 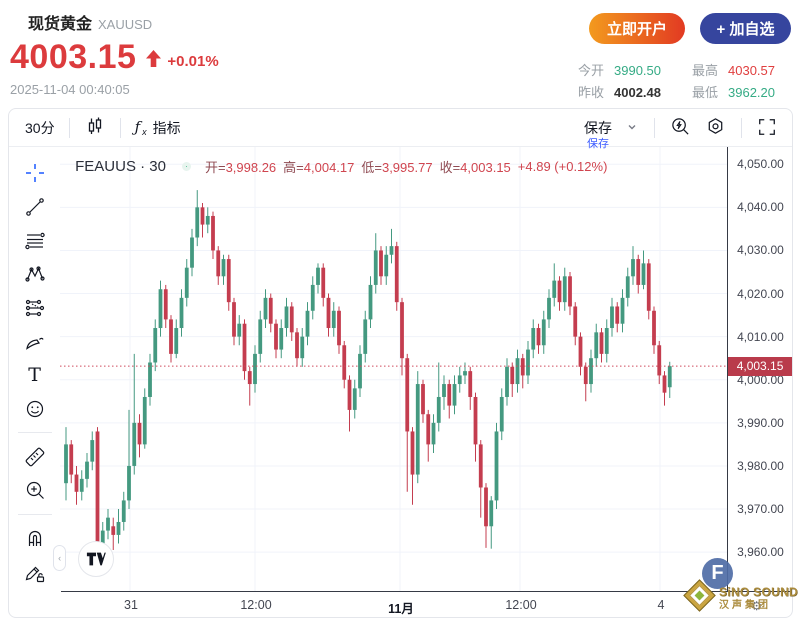 What do you see at coordinates (120, 166) in the screenshot?
I see `legend-symbol: FEAUUS · 30` at bounding box center [120, 166].